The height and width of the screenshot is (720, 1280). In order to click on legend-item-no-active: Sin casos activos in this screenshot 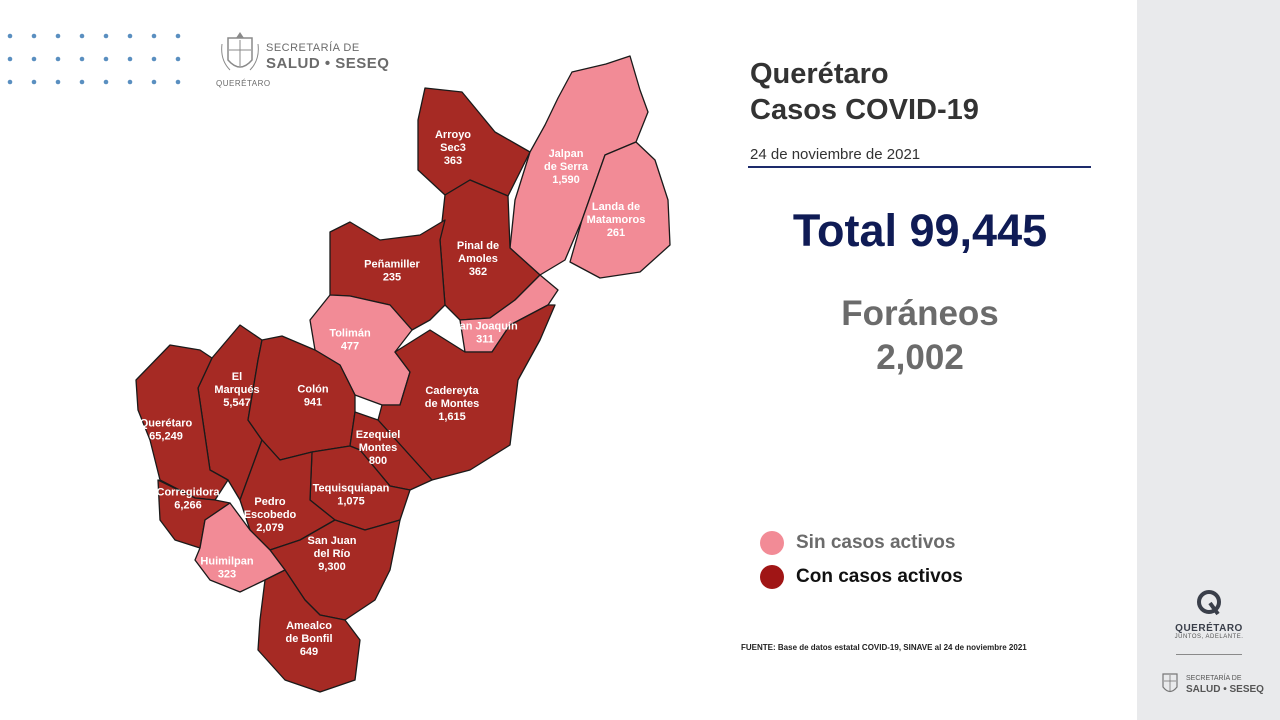, I will do `click(861, 543)`.